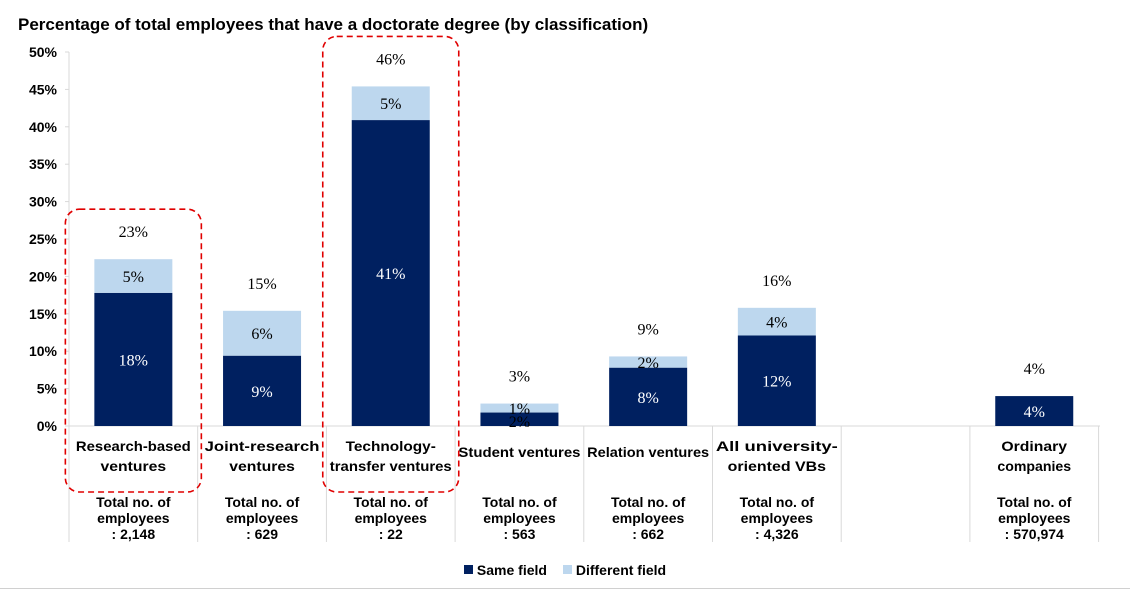  I want to click on data-label-same-field: 41%, so click(390, 274).